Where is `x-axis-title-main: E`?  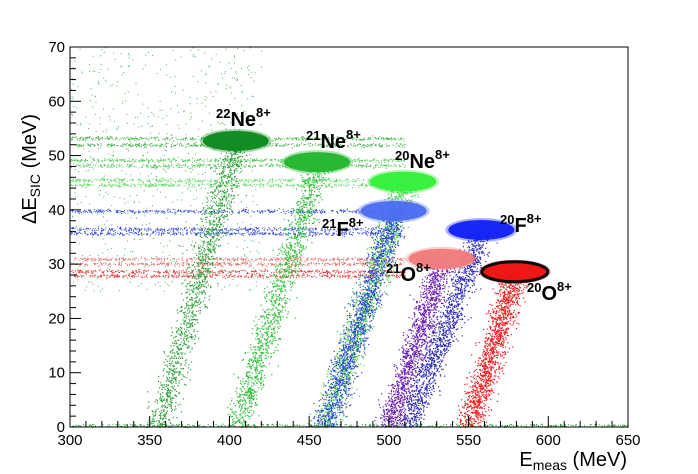
x-axis-title-main: E is located at coordinates (525, 460).